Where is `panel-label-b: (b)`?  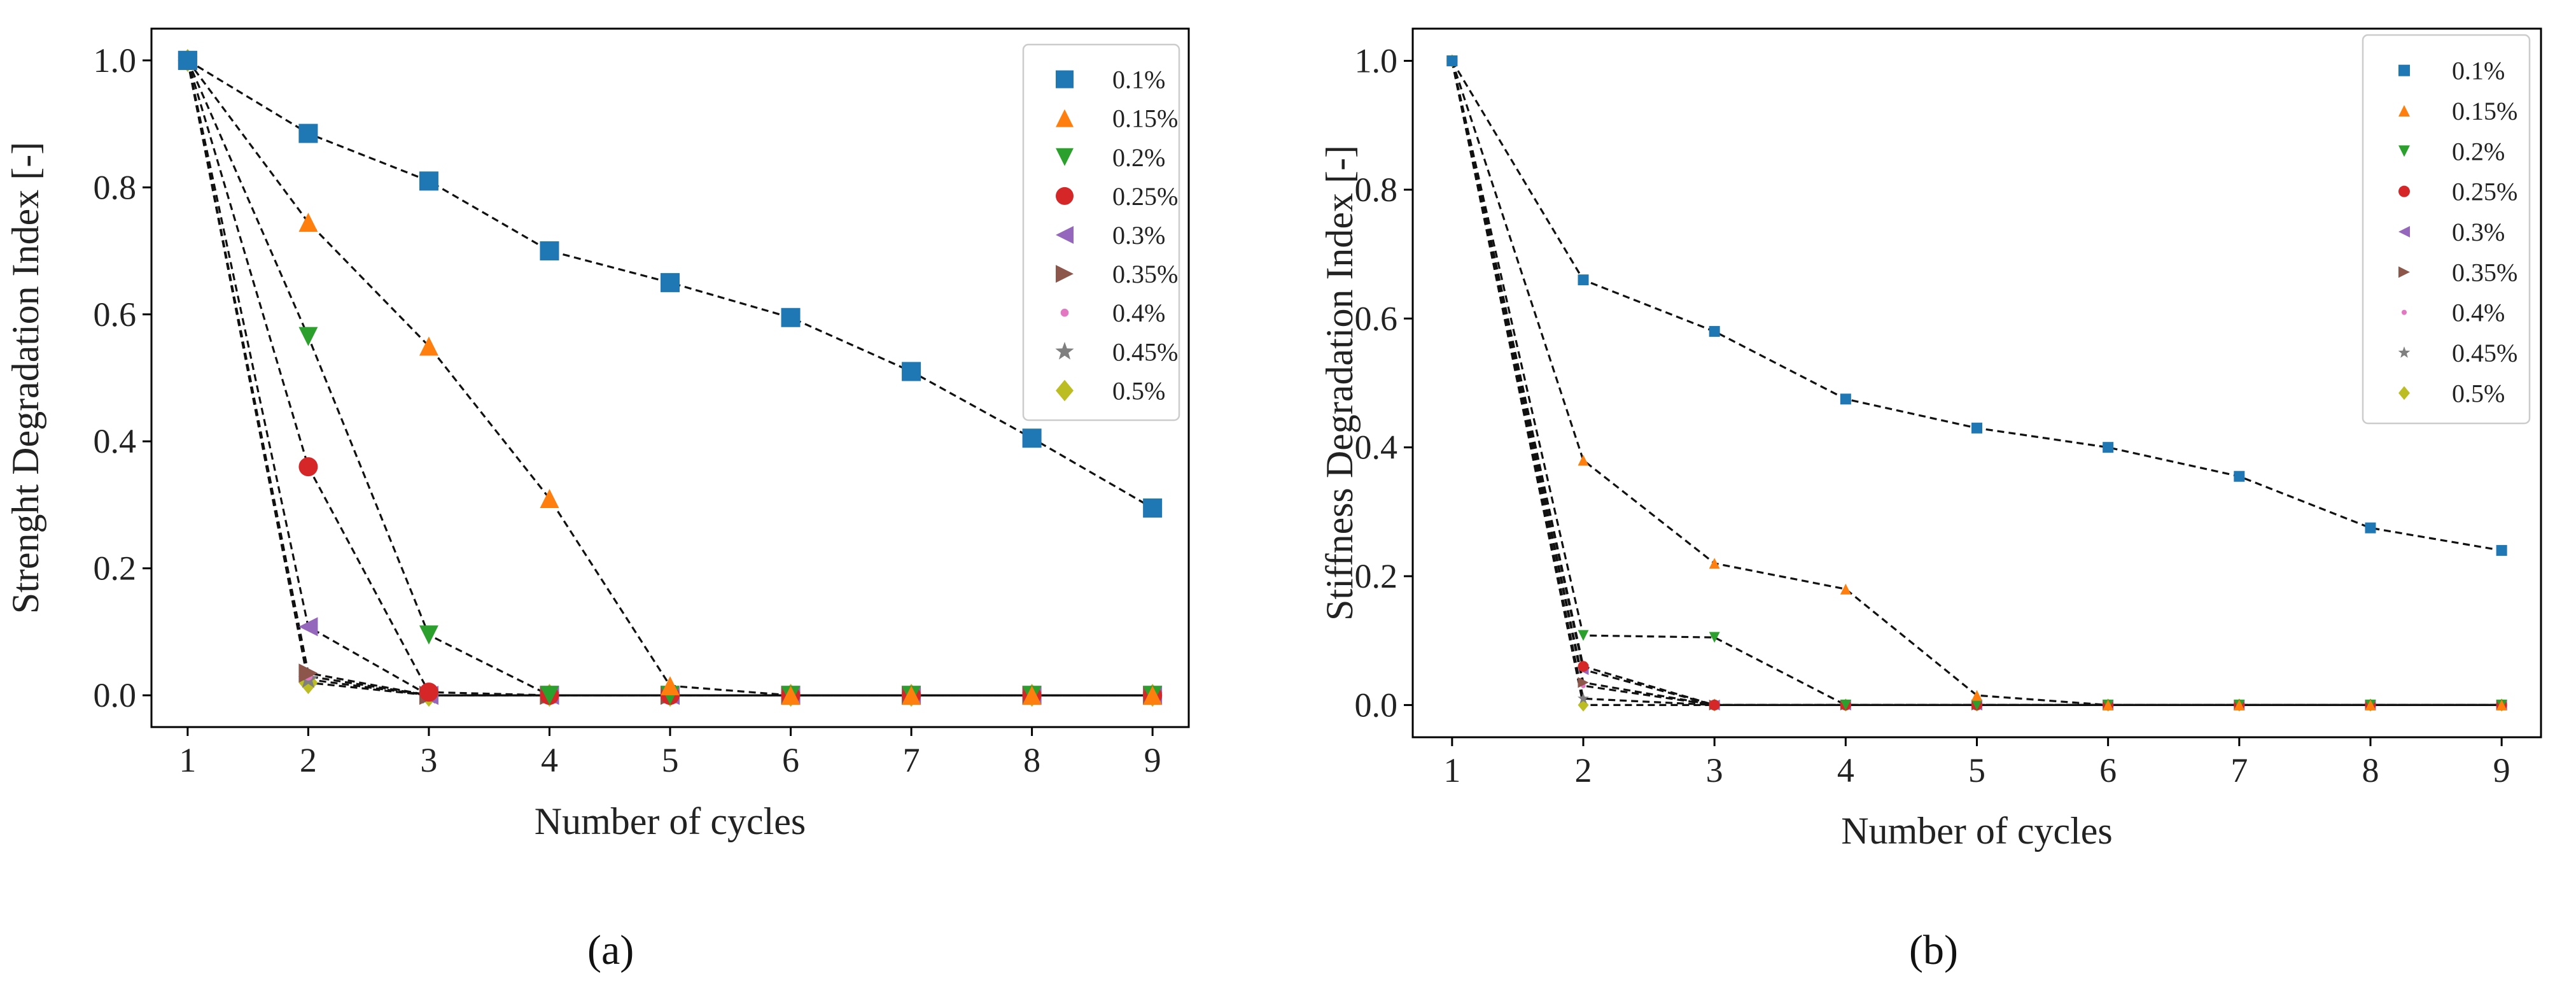 panel-label-b: (b) is located at coordinates (1933, 950).